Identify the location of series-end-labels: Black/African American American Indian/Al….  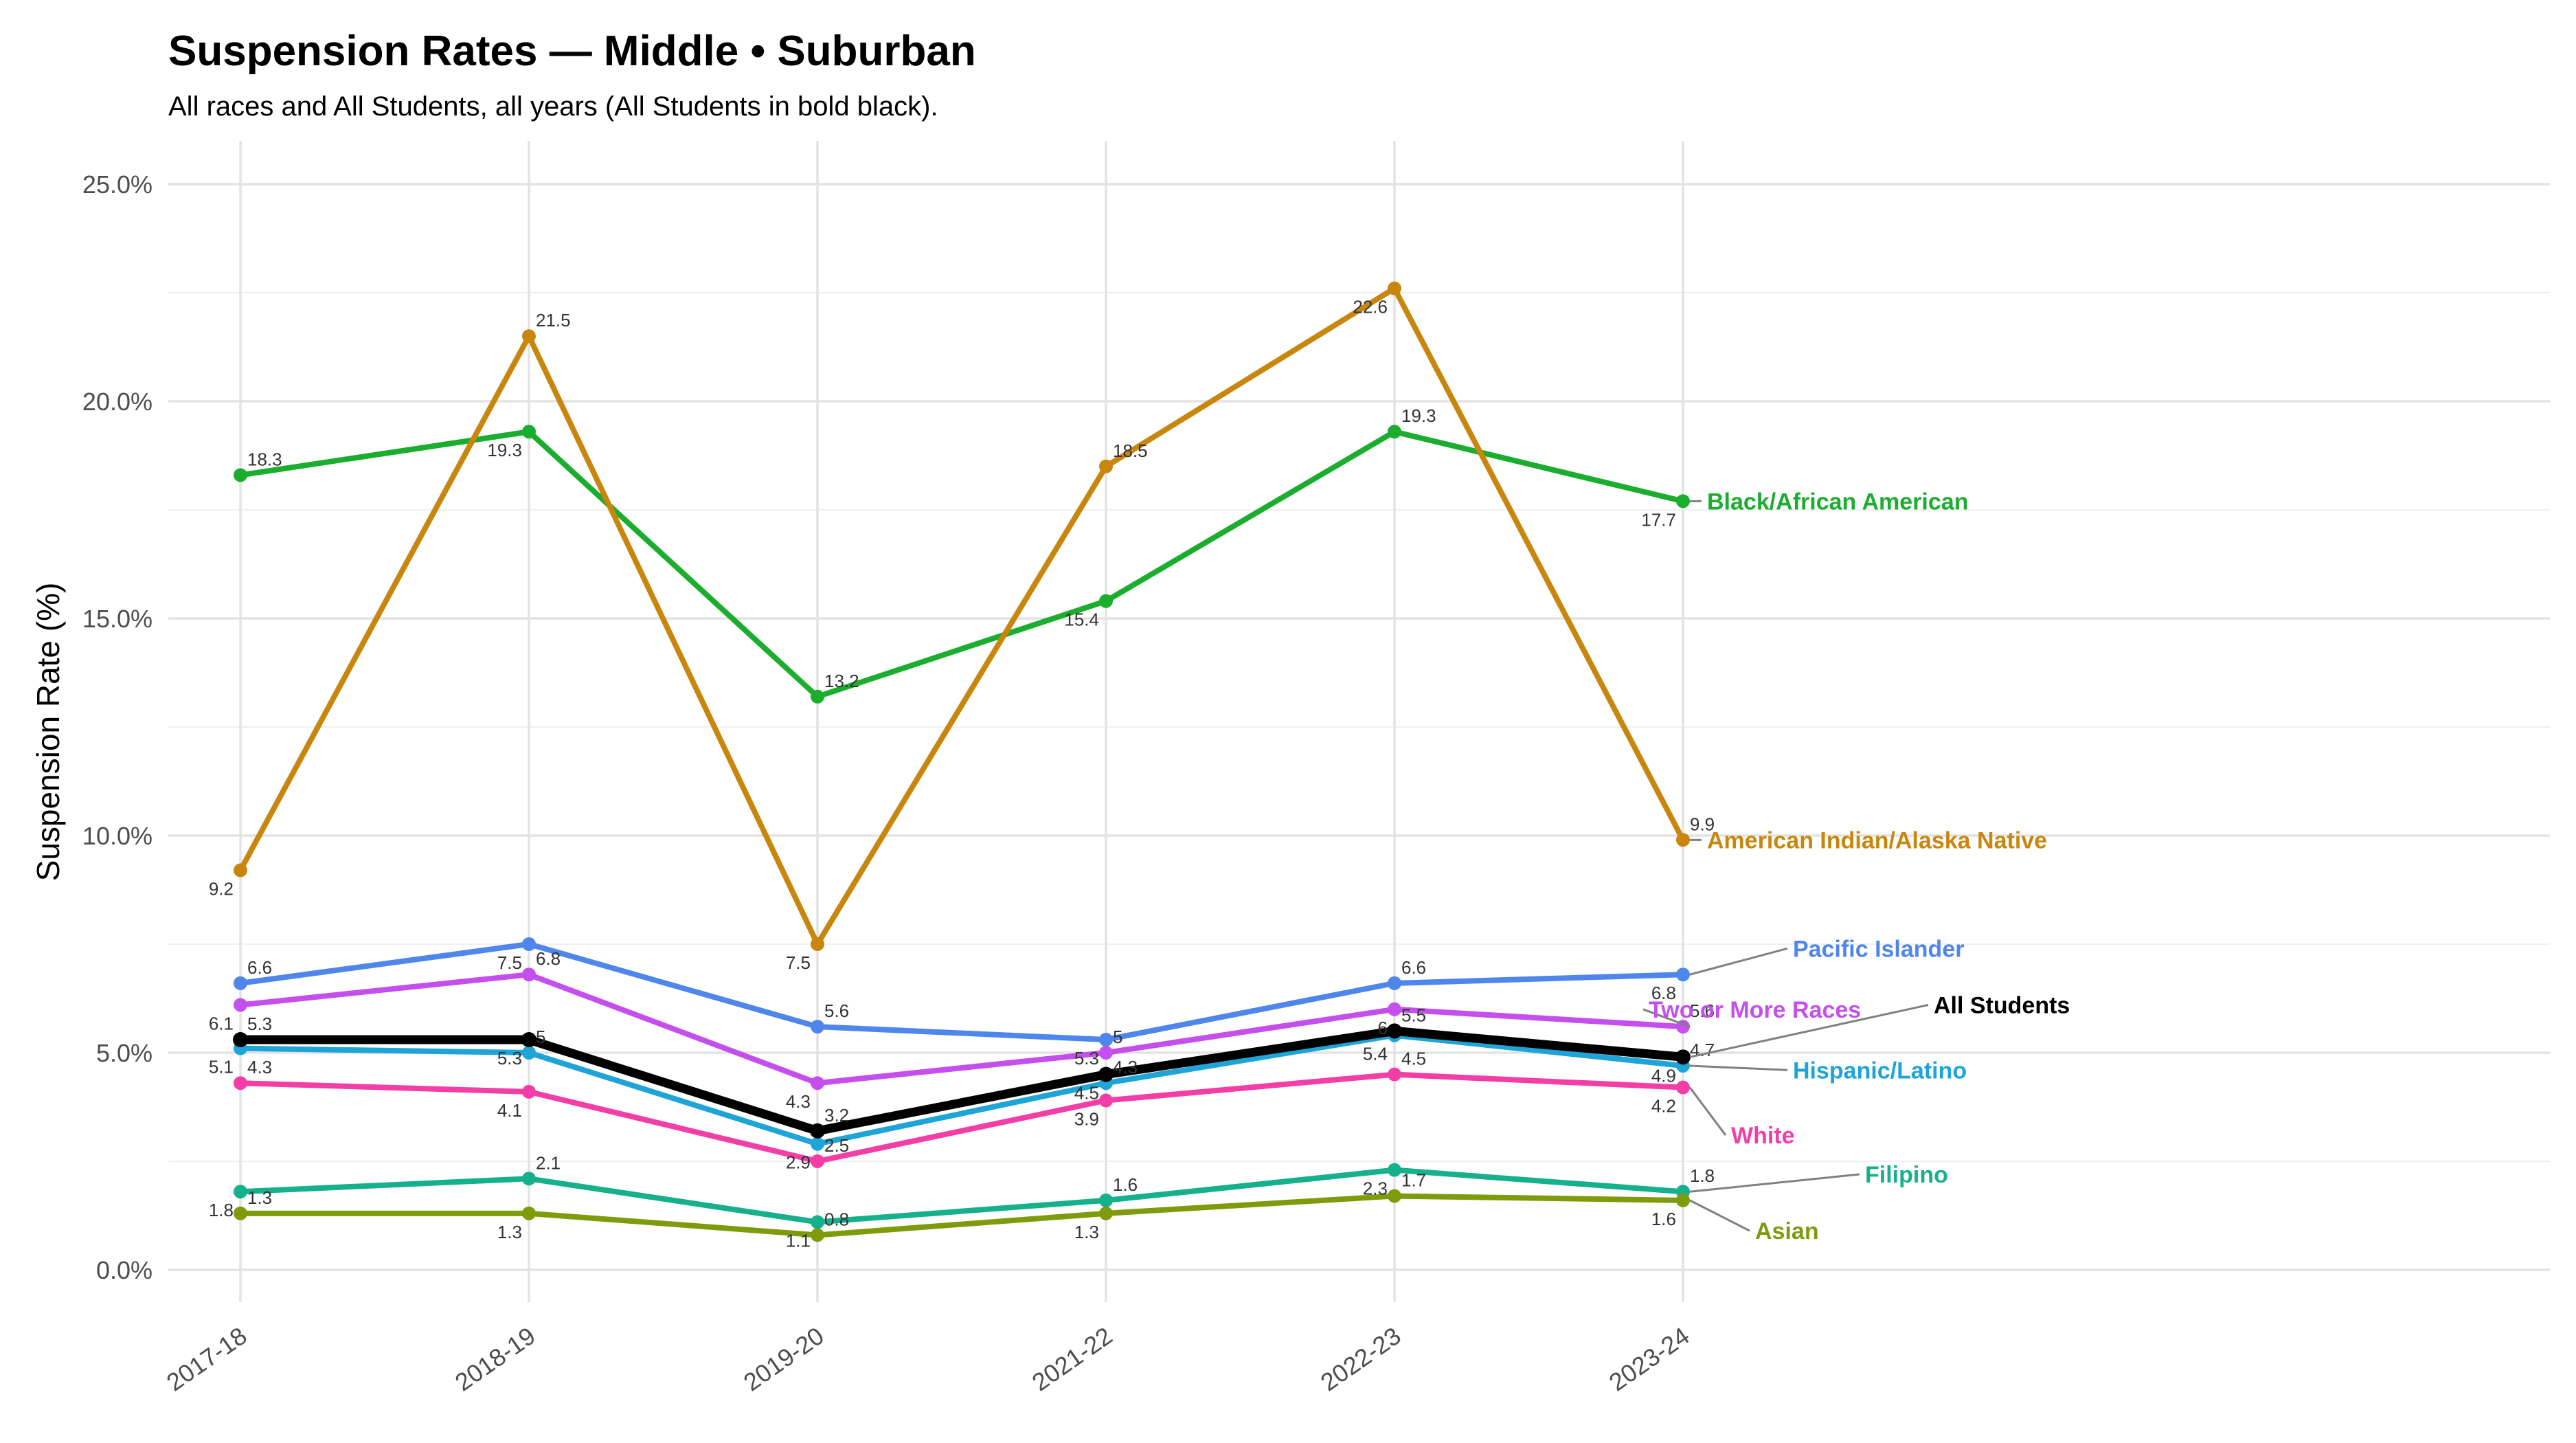
(1856, 867).